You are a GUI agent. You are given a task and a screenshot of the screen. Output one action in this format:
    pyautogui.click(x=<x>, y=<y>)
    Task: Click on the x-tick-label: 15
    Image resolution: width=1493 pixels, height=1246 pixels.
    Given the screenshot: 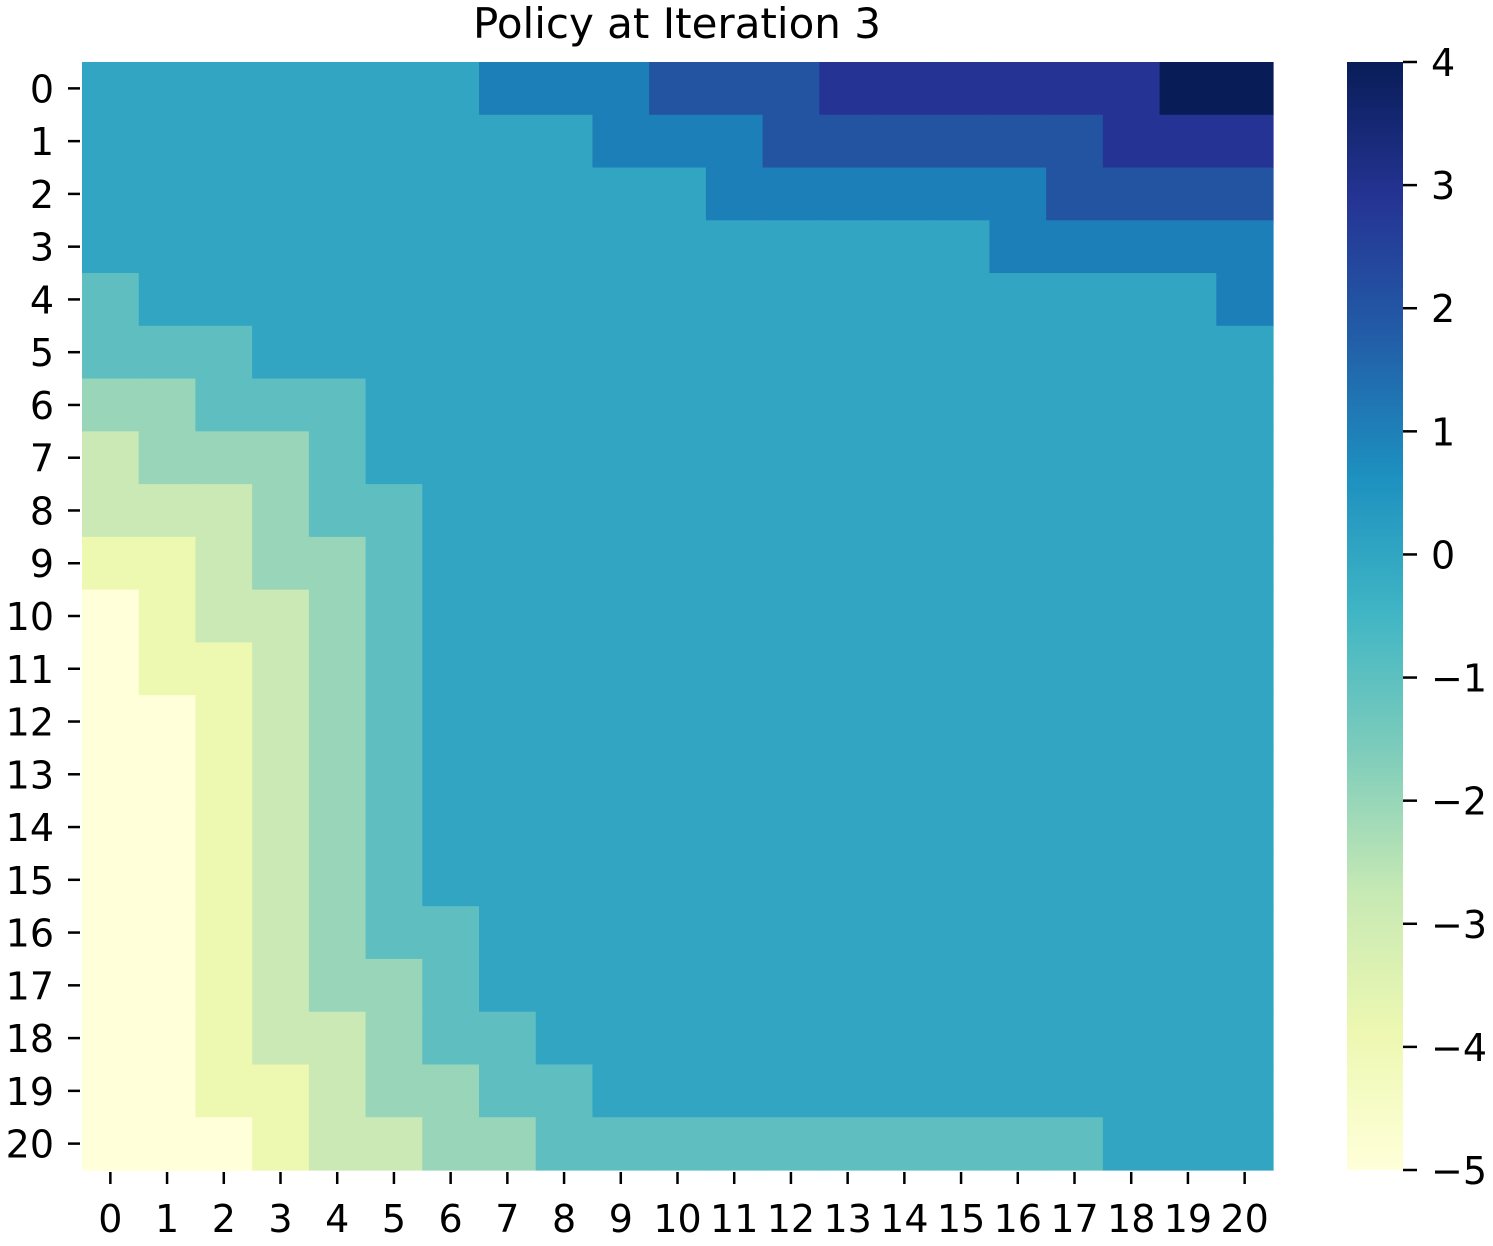 What is the action you would take?
    pyautogui.click(x=961, y=1219)
    